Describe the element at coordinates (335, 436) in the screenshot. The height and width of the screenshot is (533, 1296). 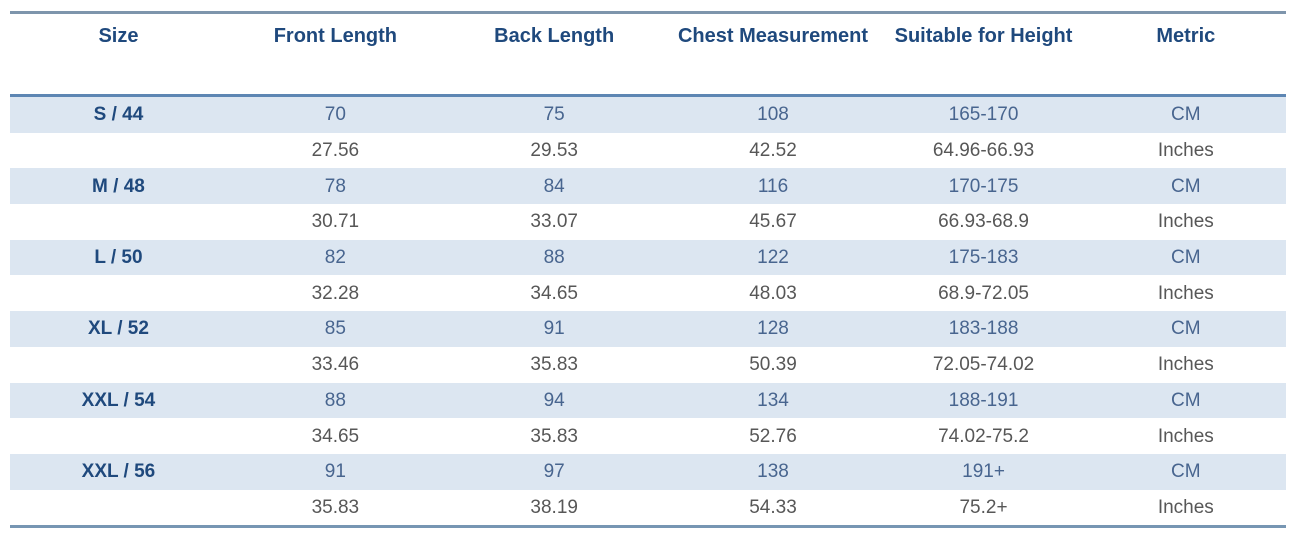
I see `cell-front-length: 34.65` at that location.